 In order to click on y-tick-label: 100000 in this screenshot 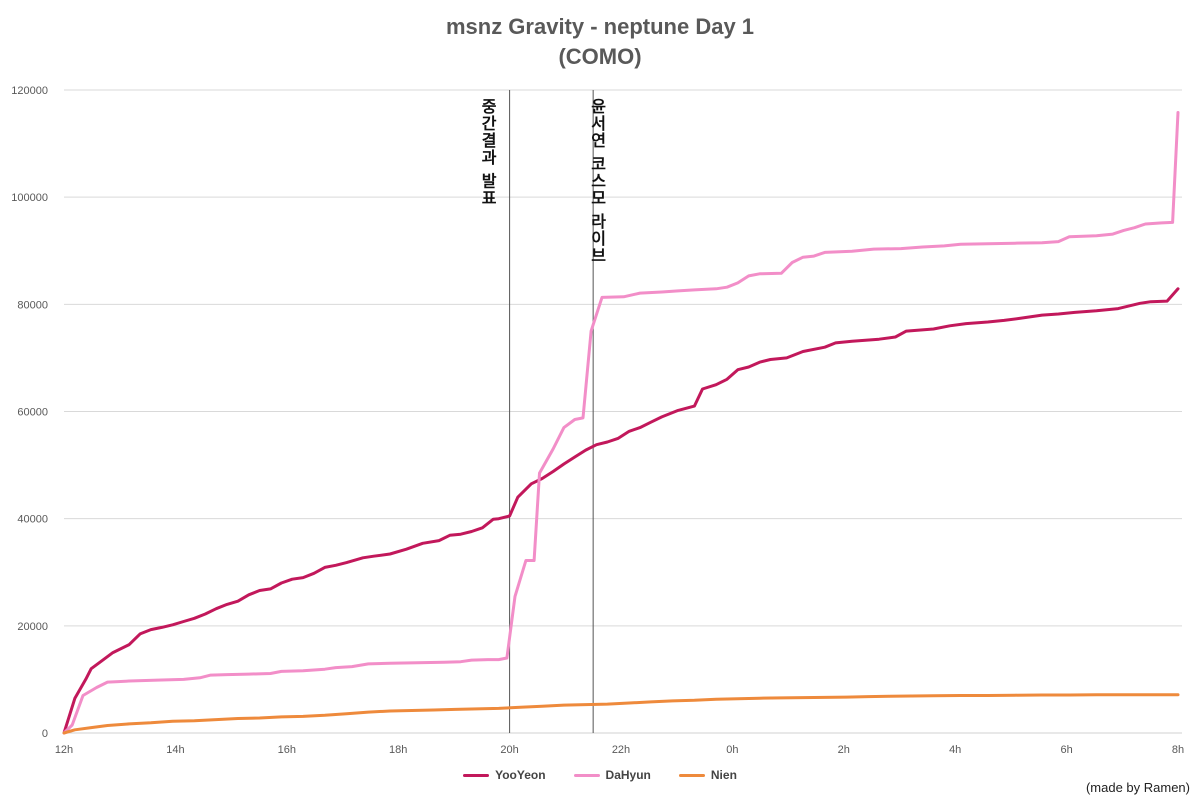, I will do `click(29, 198)`.